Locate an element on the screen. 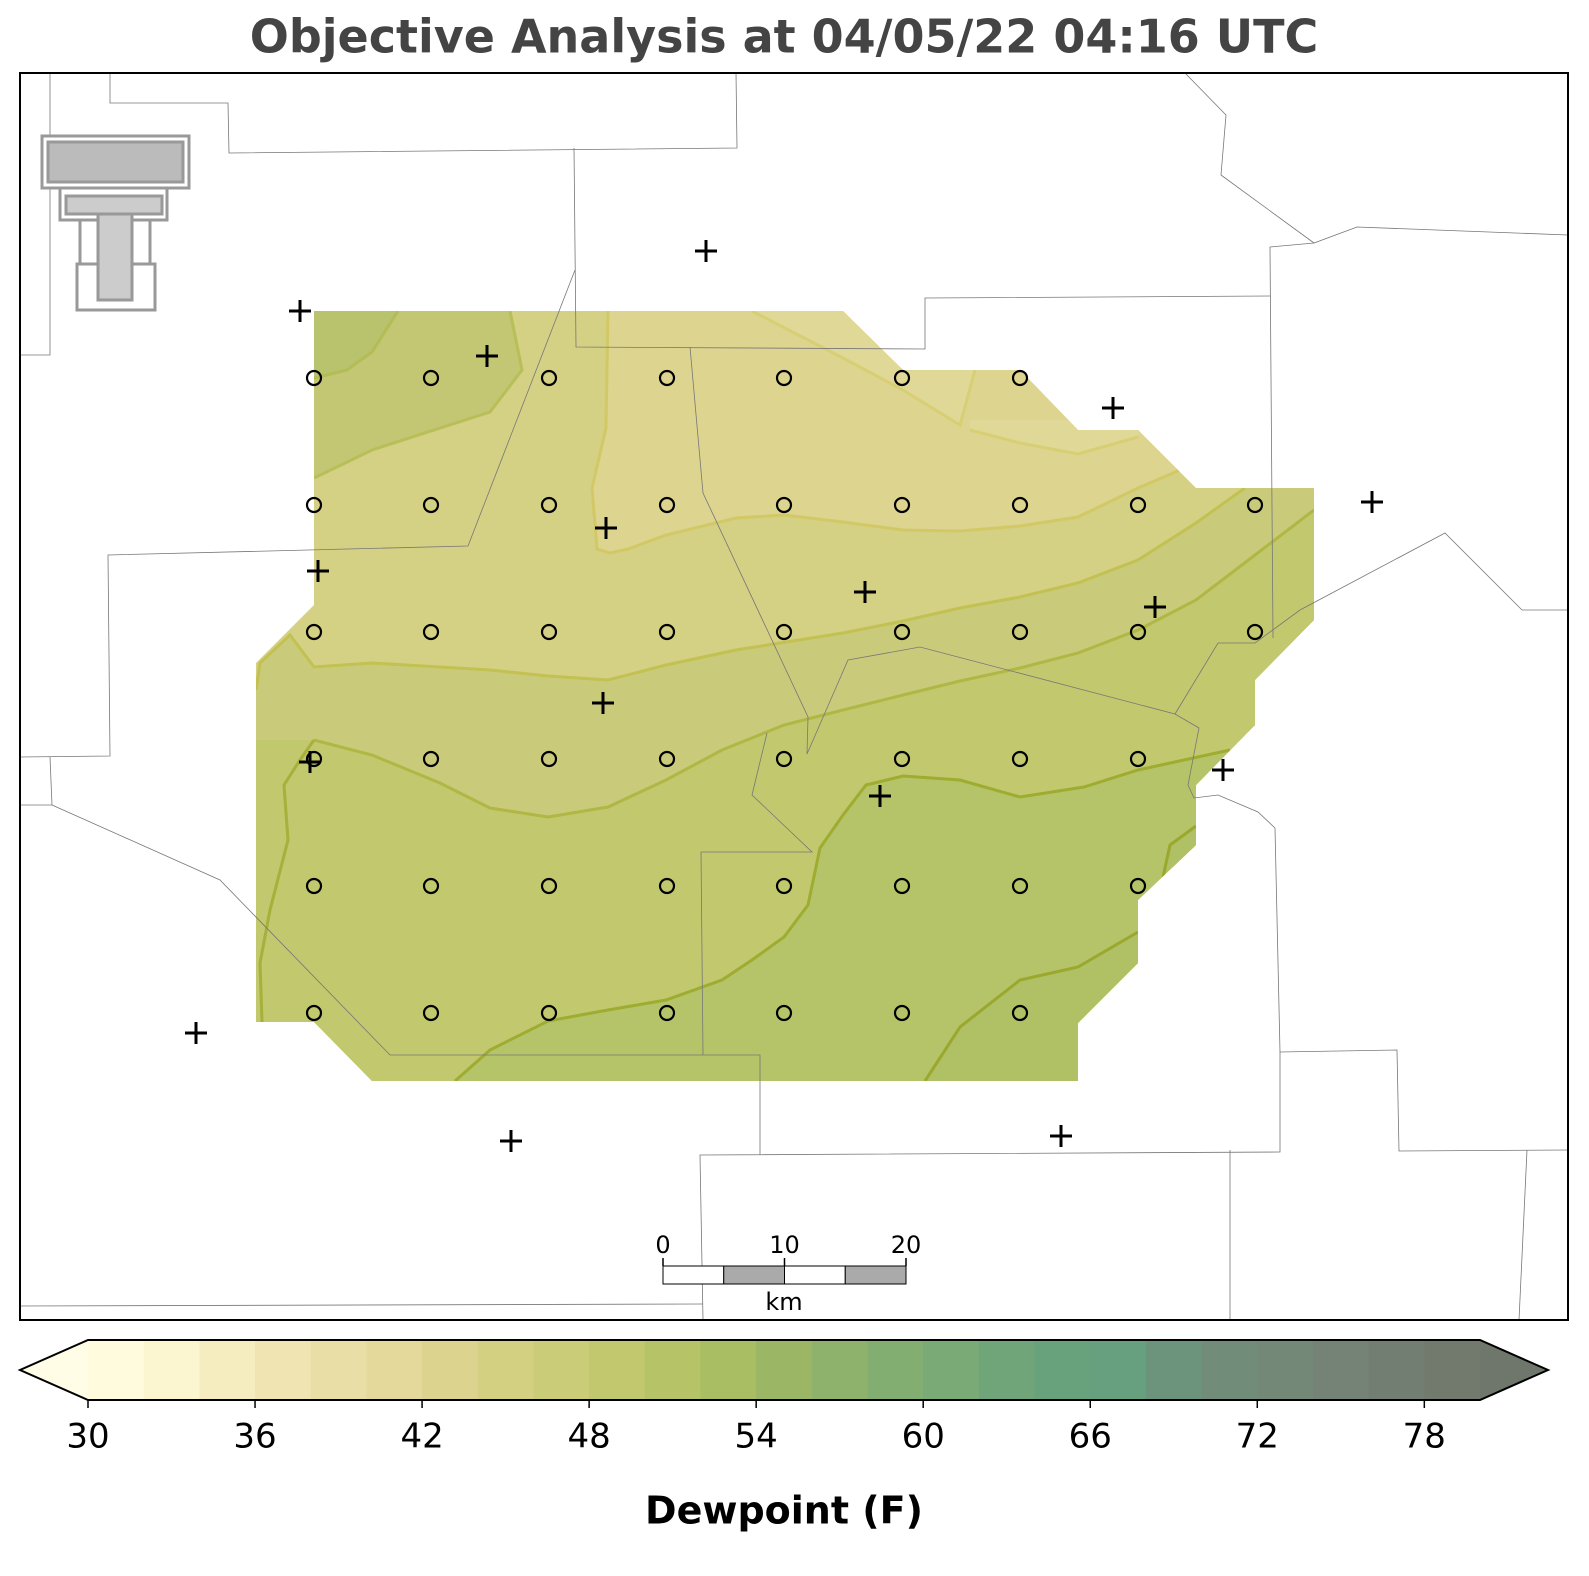 This screenshot has width=1589, height=1576. scale-bar: 0 10 20 is located at coordinates (788, 1258).